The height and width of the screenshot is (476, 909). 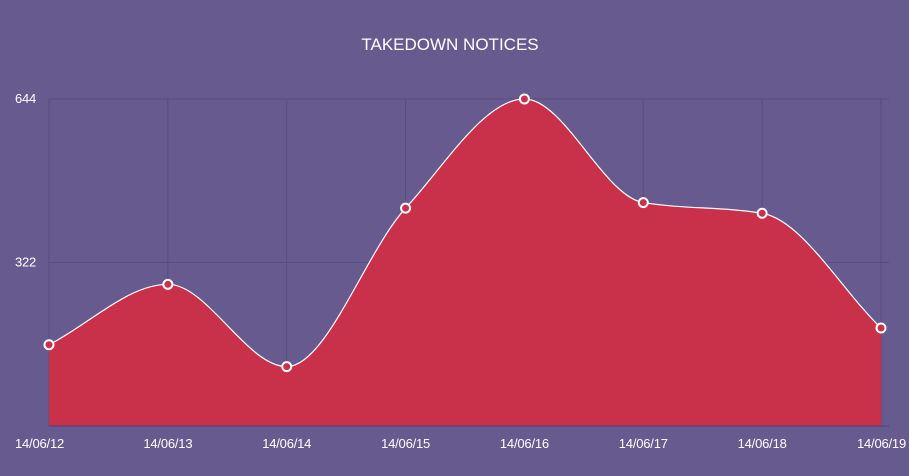 What do you see at coordinates (762, 443) in the screenshot?
I see `x-tick-label: 14/06/18` at bounding box center [762, 443].